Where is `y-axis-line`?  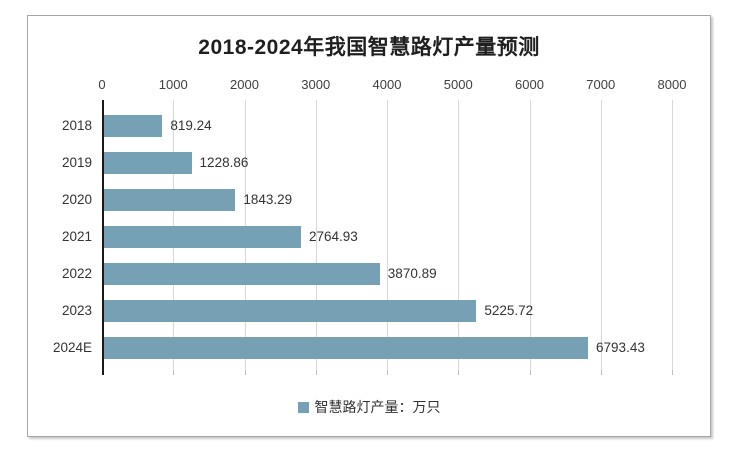
y-axis-line is located at coordinates (103, 237).